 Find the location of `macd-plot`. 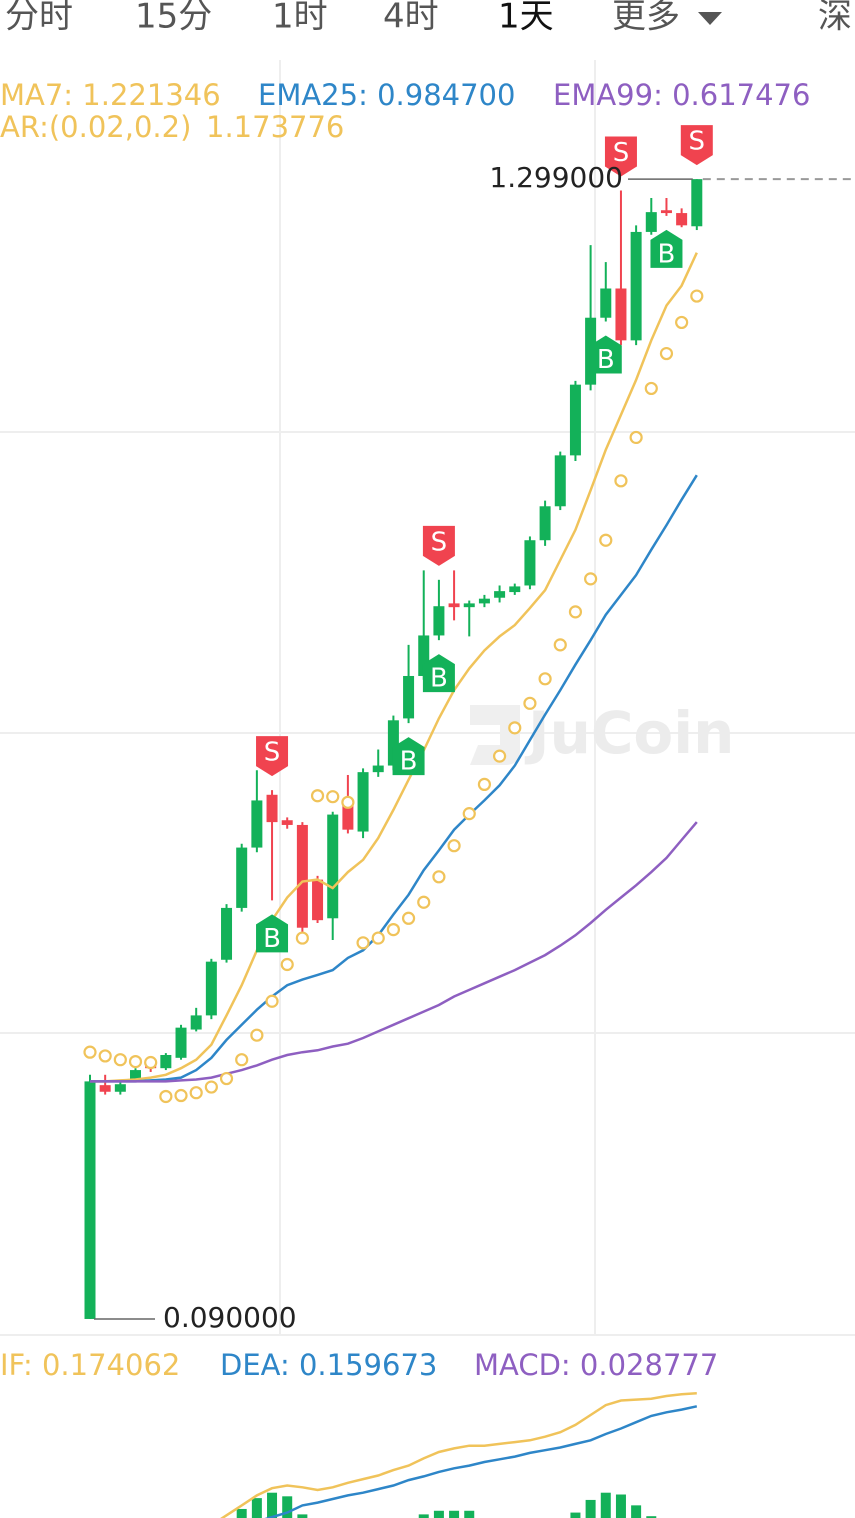

macd-plot is located at coordinates (459, 1455).